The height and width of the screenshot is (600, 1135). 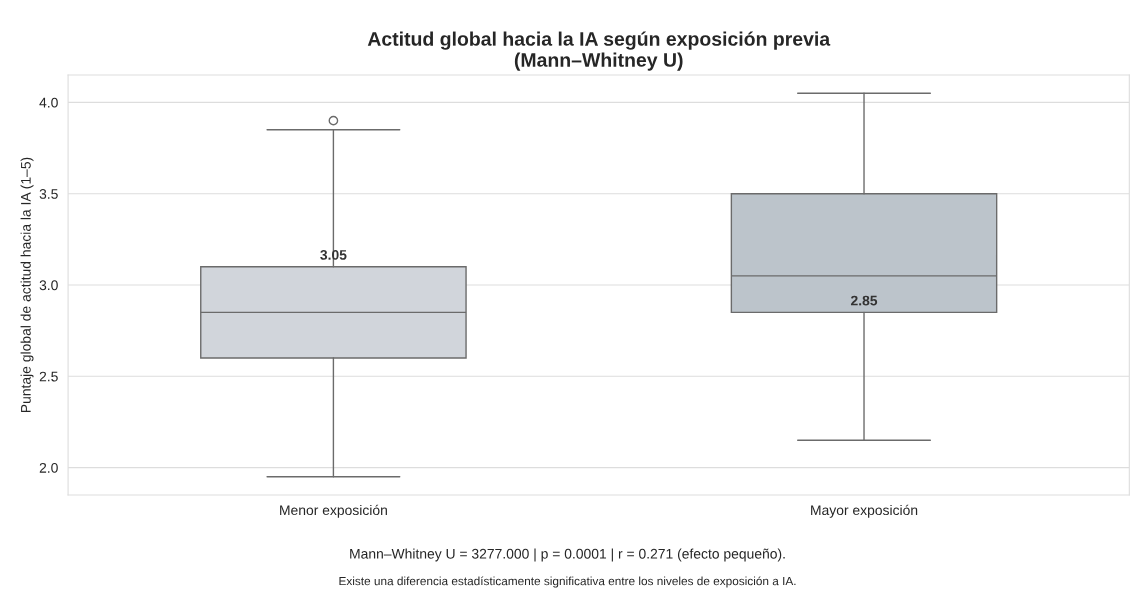 I want to click on y-tick-label: 4.0, so click(x=48, y=102).